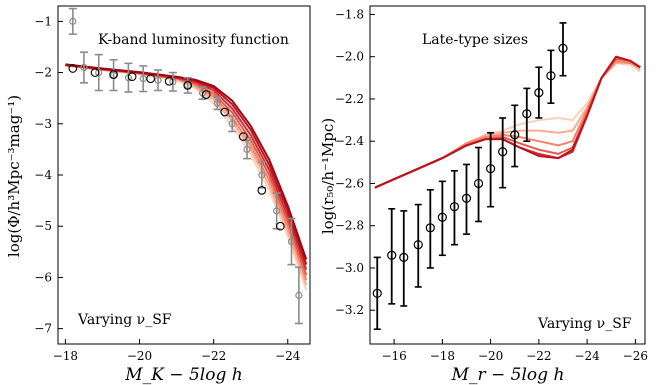 Image resolution: width=656 pixels, height=385 pixels. What do you see at coordinates (349, 99) in the screenshot?
I see `right-y-tick-label: −2.2` at bounding box center [349, 99].